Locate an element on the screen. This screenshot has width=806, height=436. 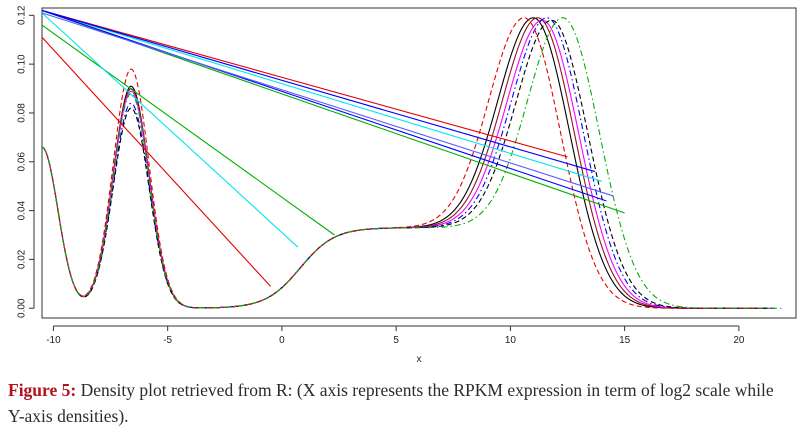
y-tick-label: 0.02 is located at coordinates (22, 259).